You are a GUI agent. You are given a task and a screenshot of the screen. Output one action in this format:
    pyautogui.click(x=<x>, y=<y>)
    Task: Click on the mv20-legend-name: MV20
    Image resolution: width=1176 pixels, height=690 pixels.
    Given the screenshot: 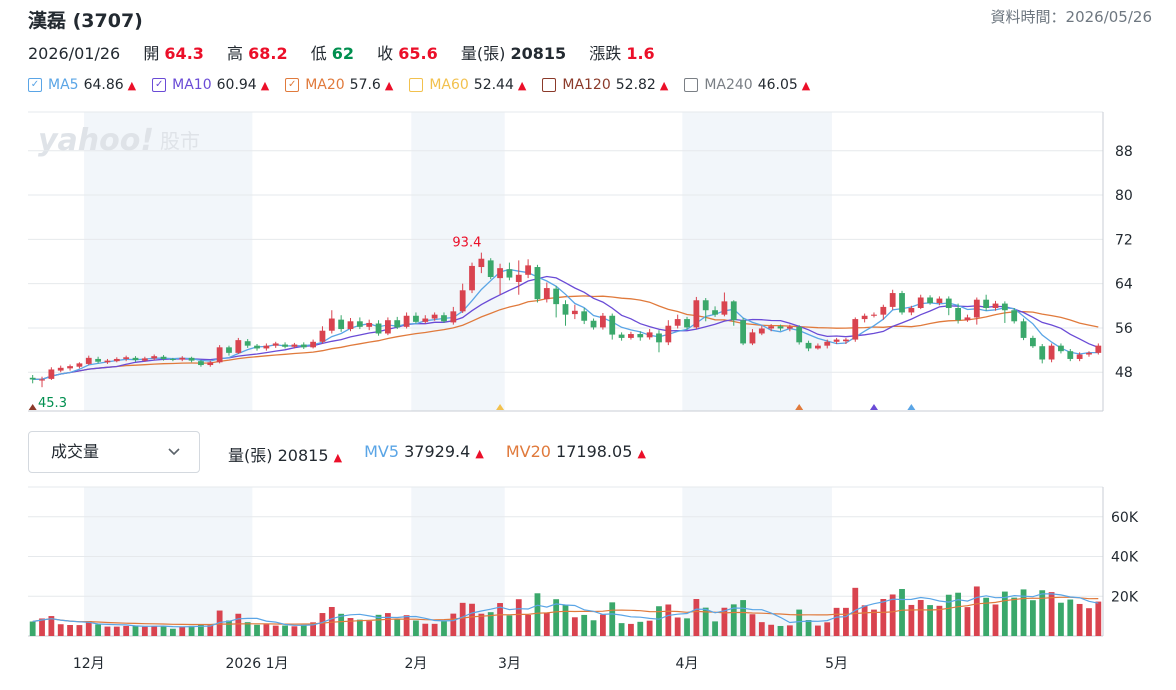 What is the action you would take?
    pyautogui.click(x=528, y=451)
    